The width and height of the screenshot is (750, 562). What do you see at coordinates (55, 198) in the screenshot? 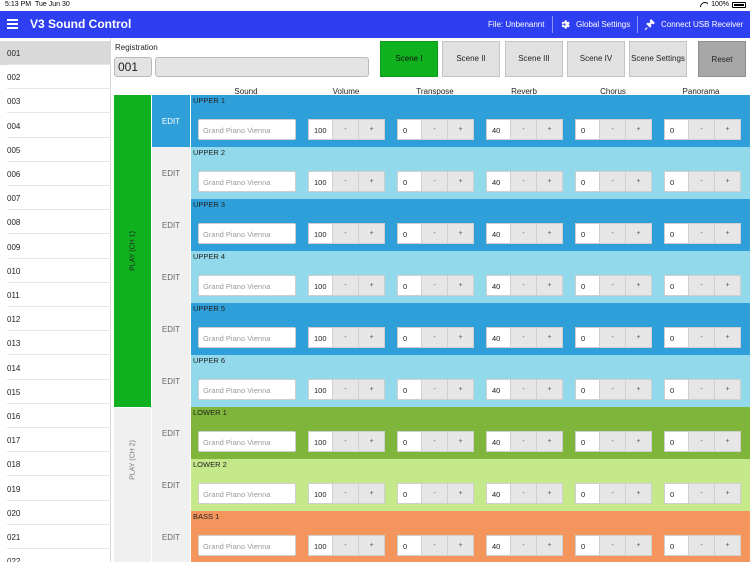
I see `sidebar-item-007: 007` at bounding box center [55, 198].